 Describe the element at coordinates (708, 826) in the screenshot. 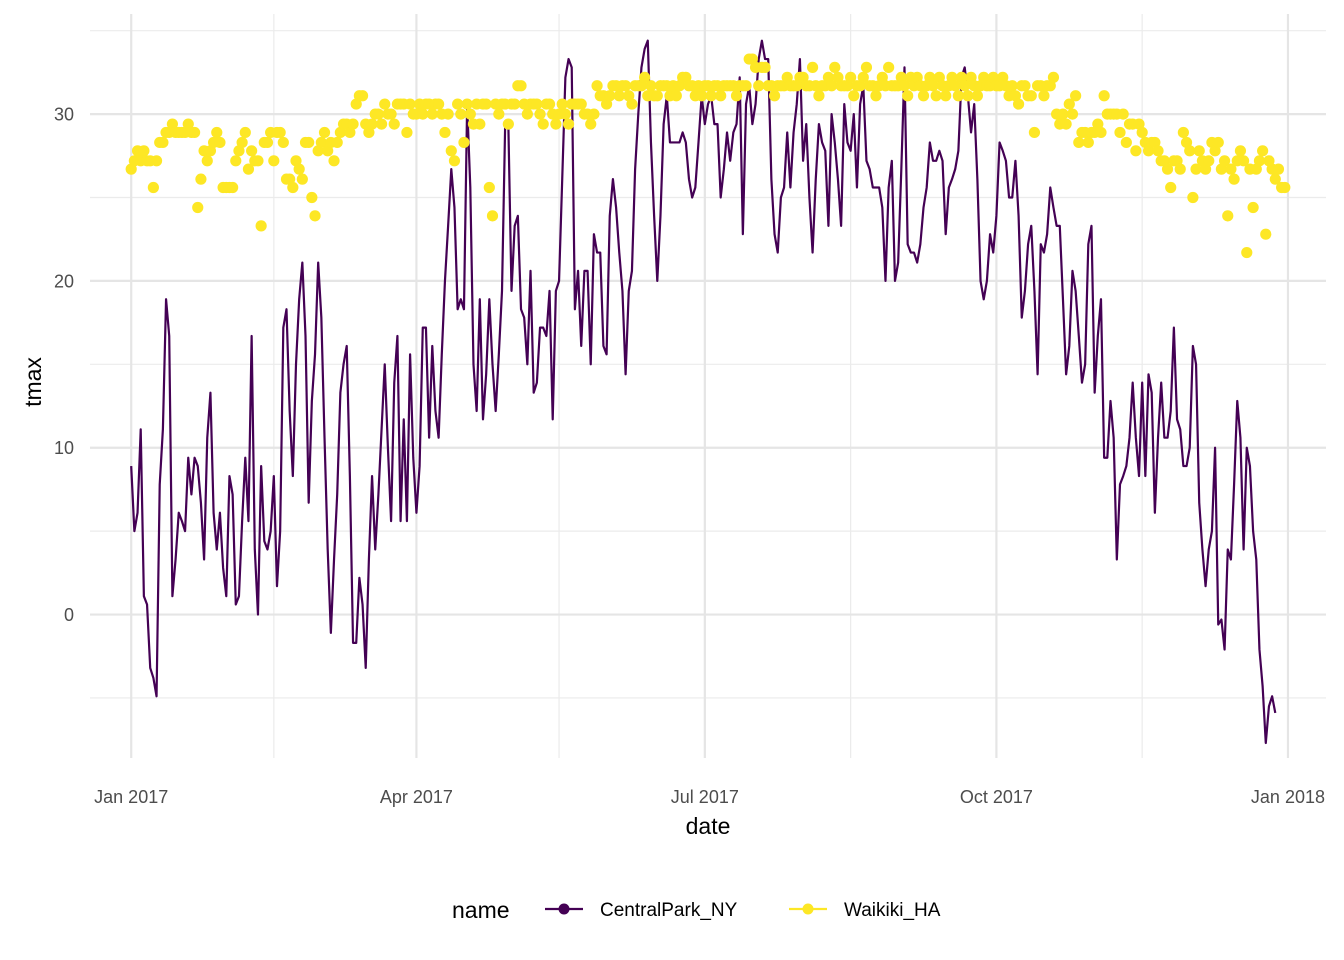

I see `x-axis-title: date` at that location.